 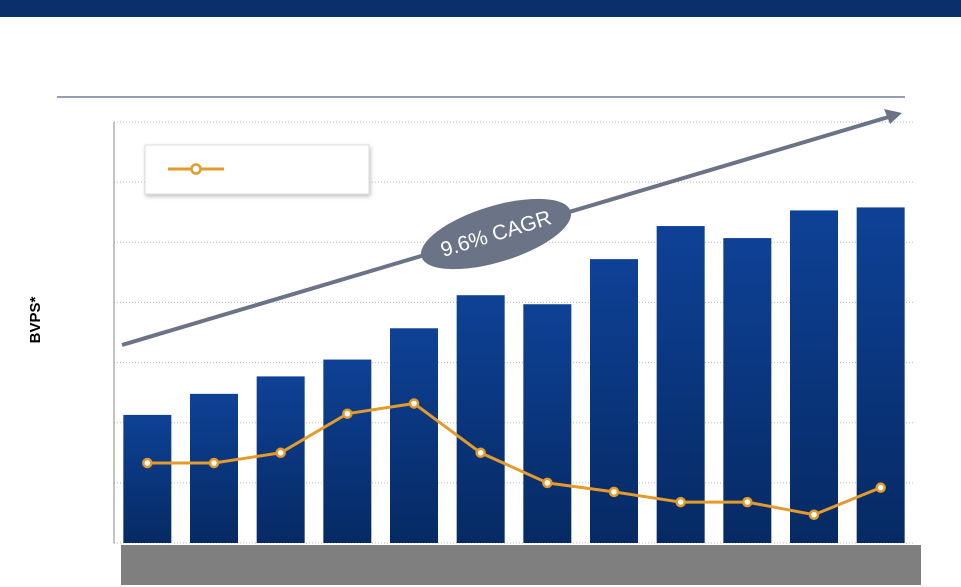 What do you see at coordinates (521, 565) in the screenshot?
I see `category-band` at bounding box center [521, 565].